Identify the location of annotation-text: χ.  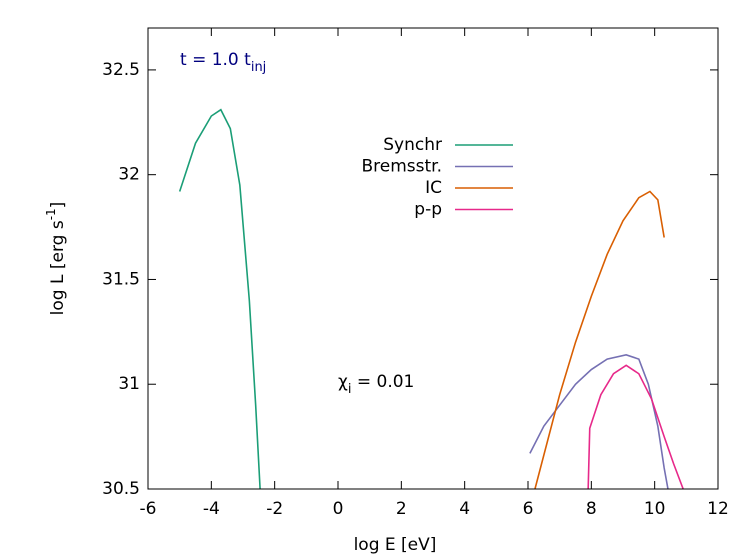
(343, 382).